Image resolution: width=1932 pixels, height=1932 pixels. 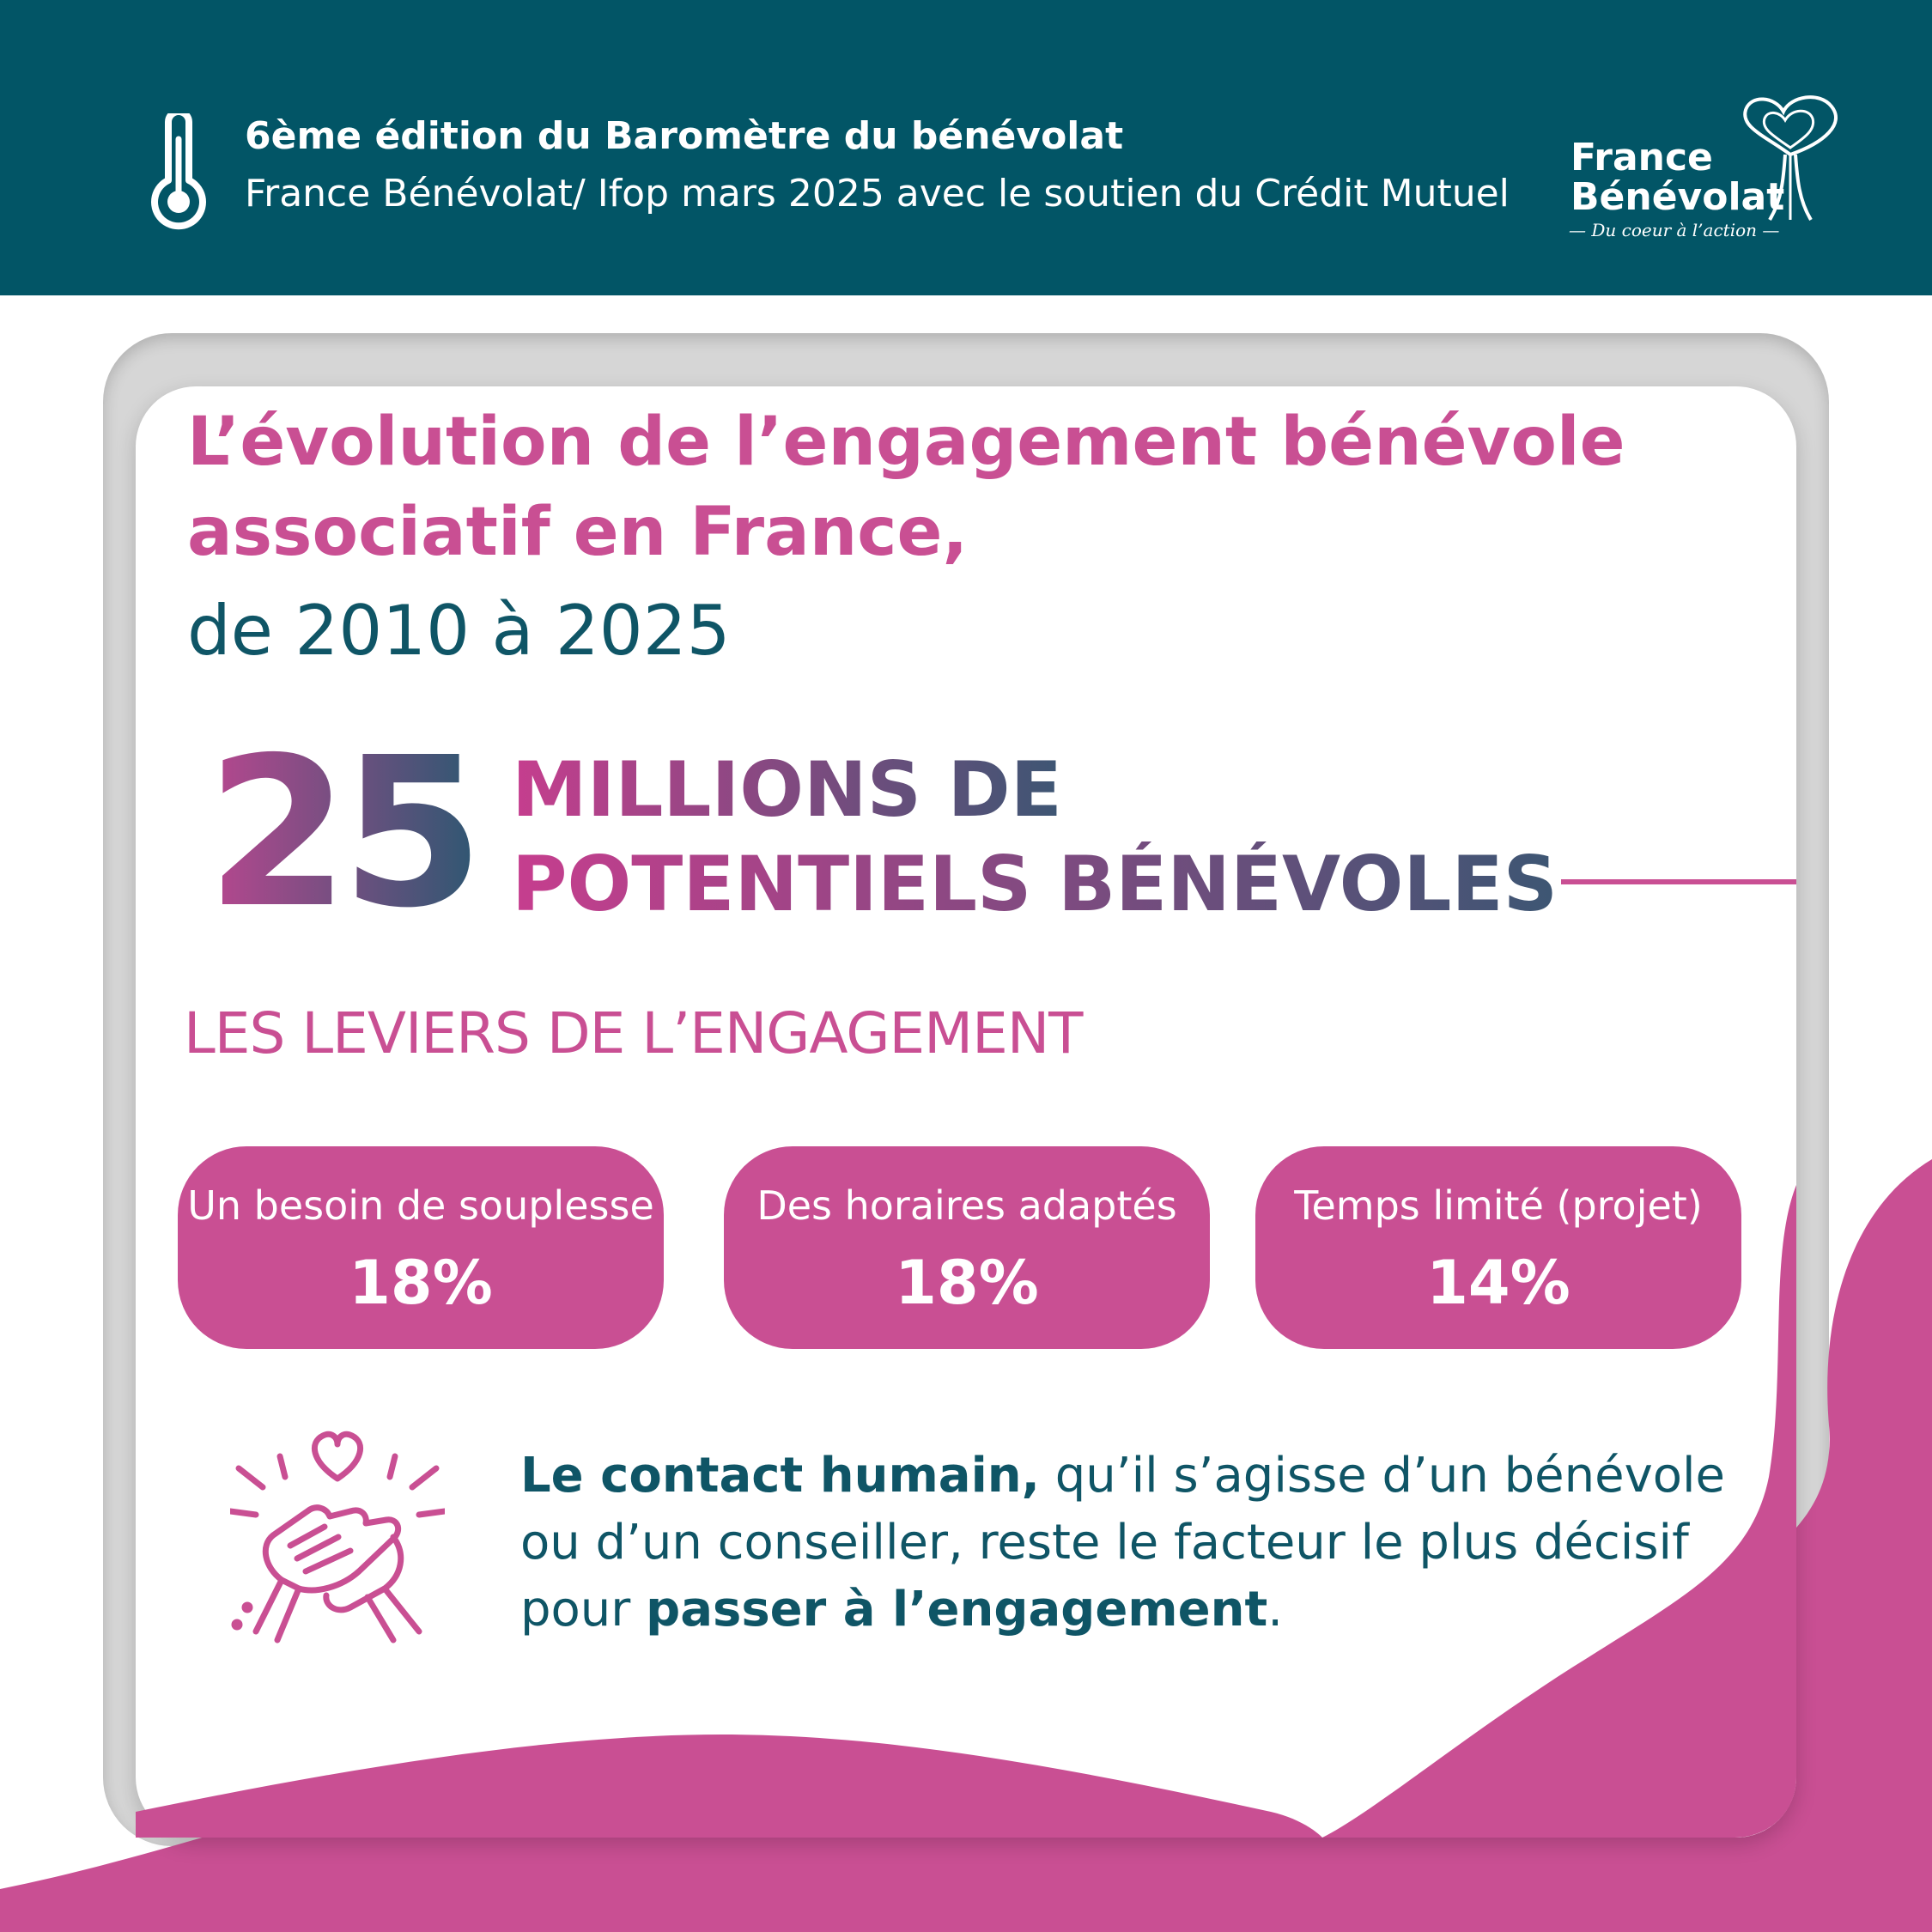 What do you see at coordinates (906, 442) in the screenshot?
I see `title-line1: L’évolution de l’engagement bénévole` at bounding box center [906, 442].